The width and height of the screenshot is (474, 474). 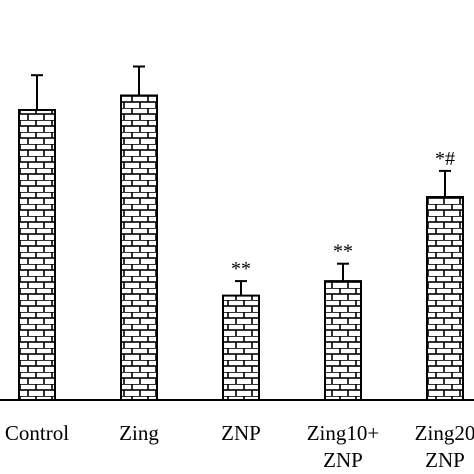 I want to click on category-label-3-line-1: ZNP, so click(x=343, y=460).